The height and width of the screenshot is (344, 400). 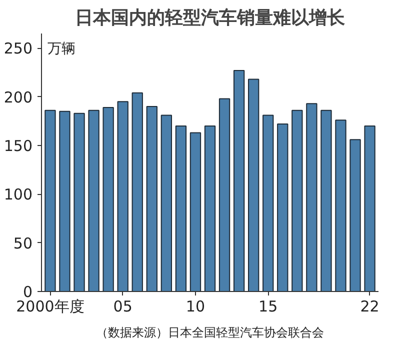 What do you see at coordinates (268, 307) in the screenshot?
I see `x-tick-label: 15` at bounding box center [268, 307].